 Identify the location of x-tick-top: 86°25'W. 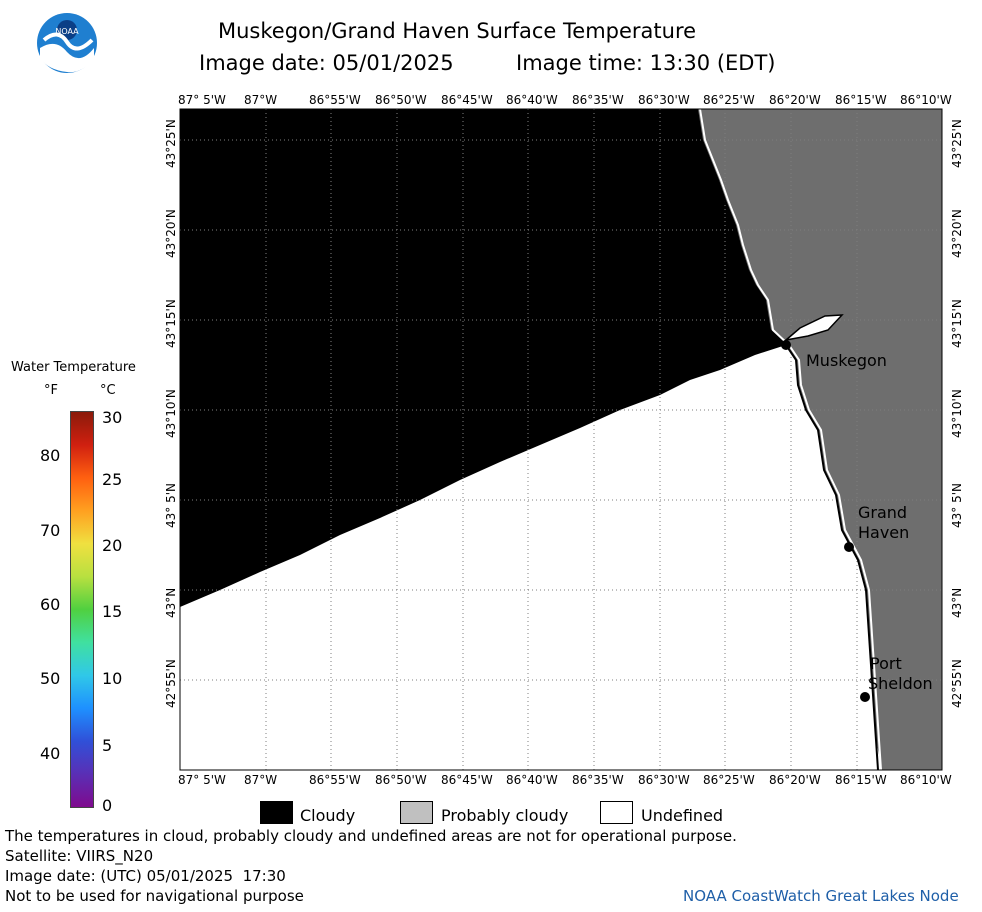
(729, 100).